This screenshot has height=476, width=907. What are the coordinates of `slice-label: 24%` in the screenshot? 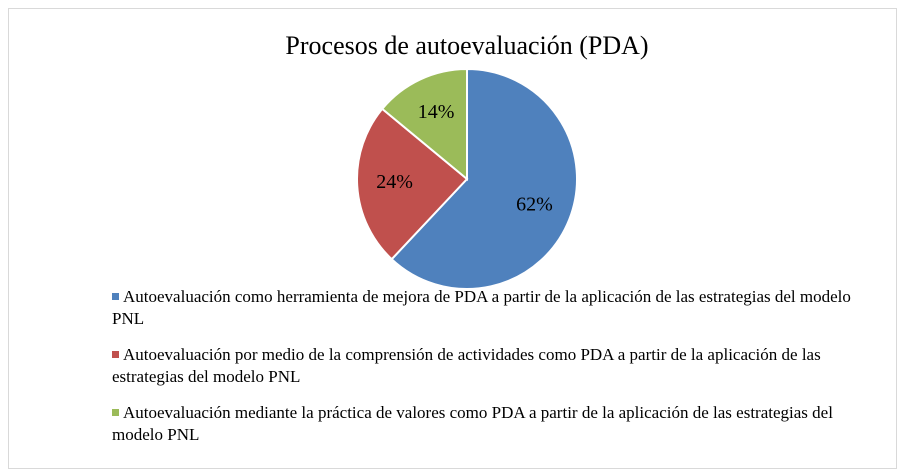 It's located at (394, 182).